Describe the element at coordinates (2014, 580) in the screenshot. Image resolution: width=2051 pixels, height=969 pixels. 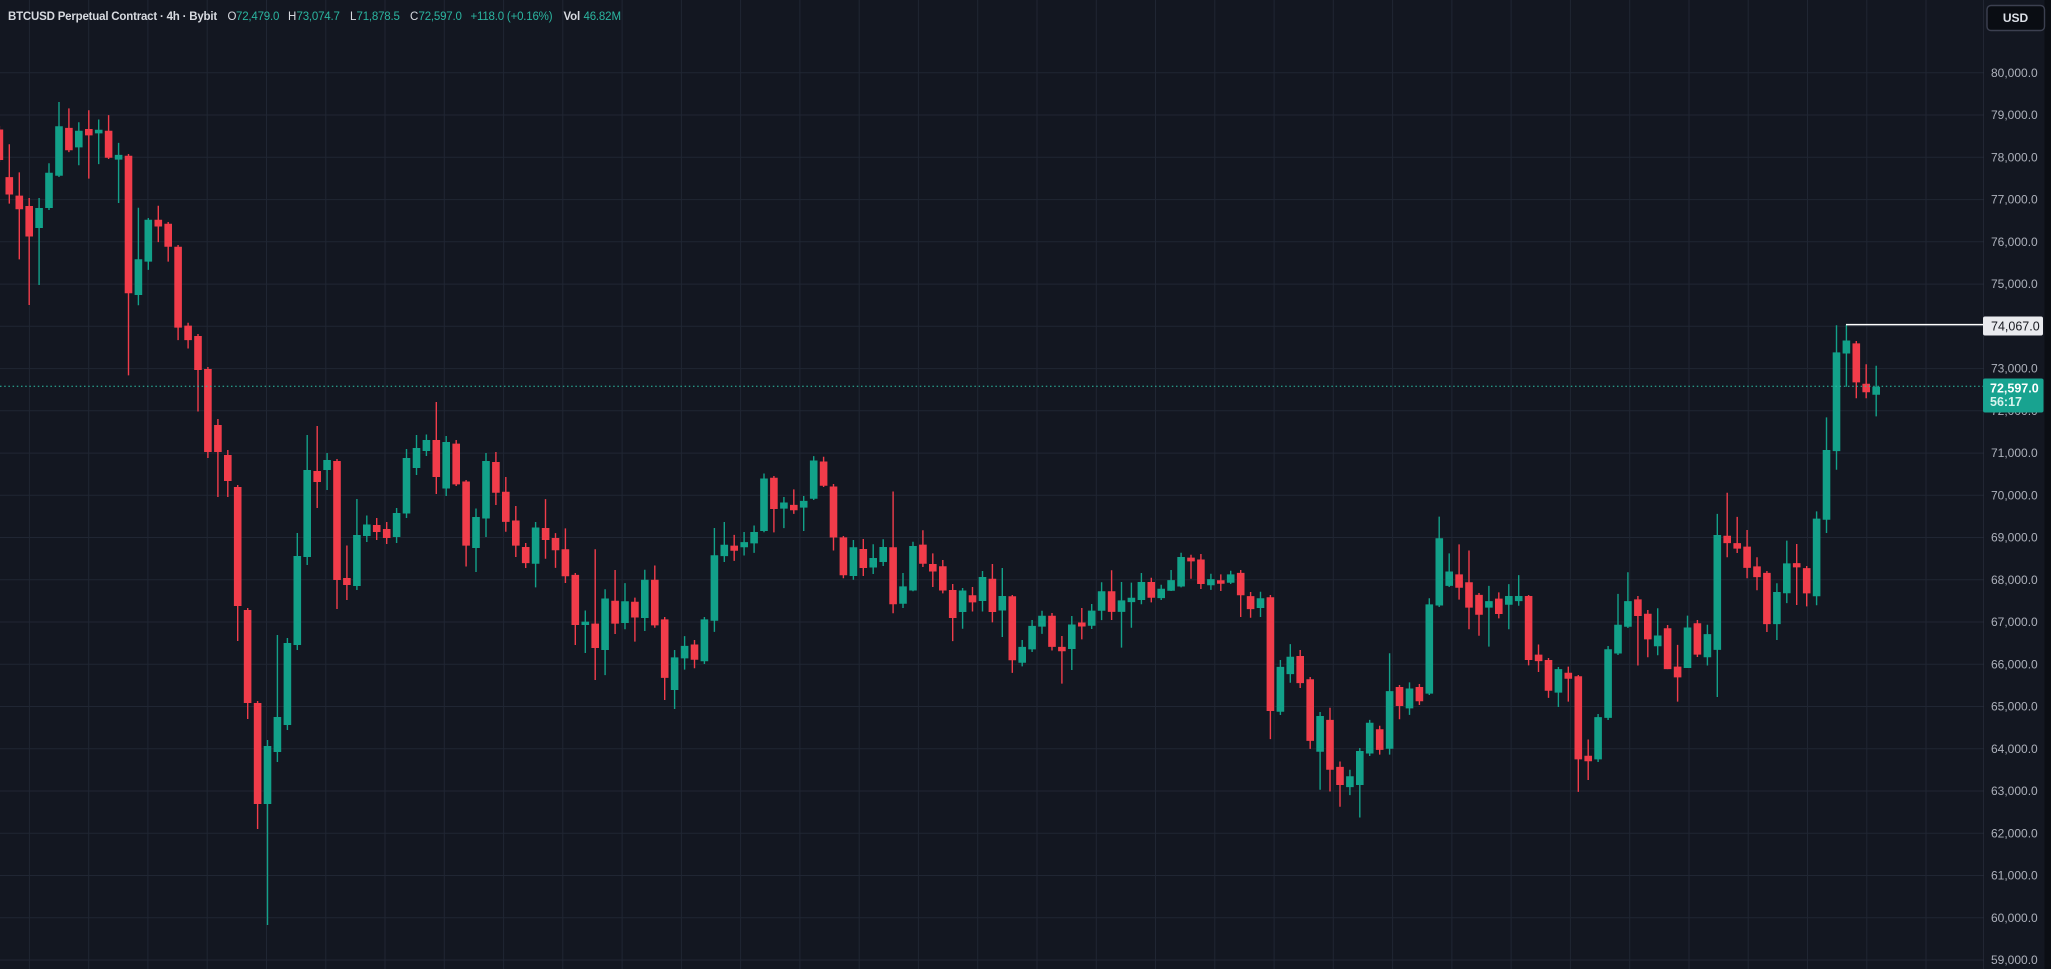
I see `svg-text: 68,000.0` at that location.